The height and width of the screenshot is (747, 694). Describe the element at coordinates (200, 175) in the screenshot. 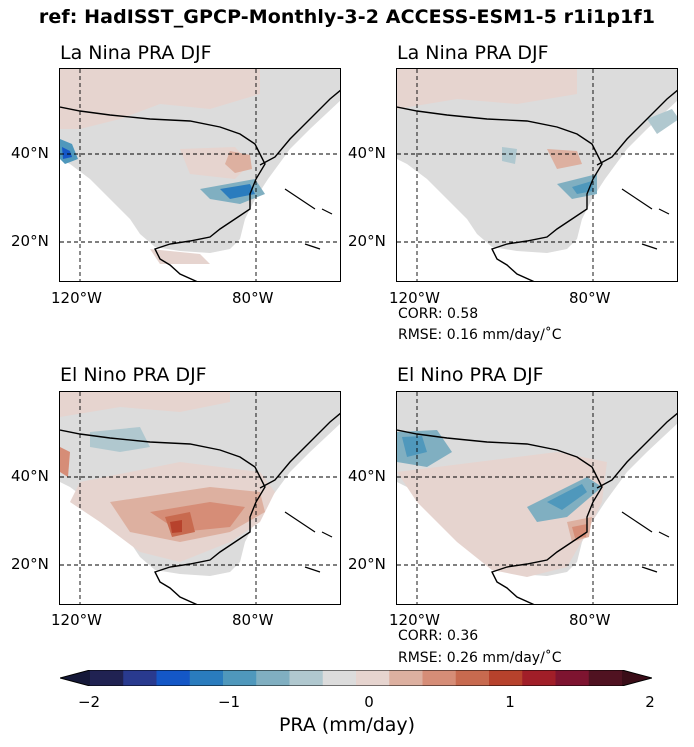

I see `map-panel-la-nina-ref` at that location.